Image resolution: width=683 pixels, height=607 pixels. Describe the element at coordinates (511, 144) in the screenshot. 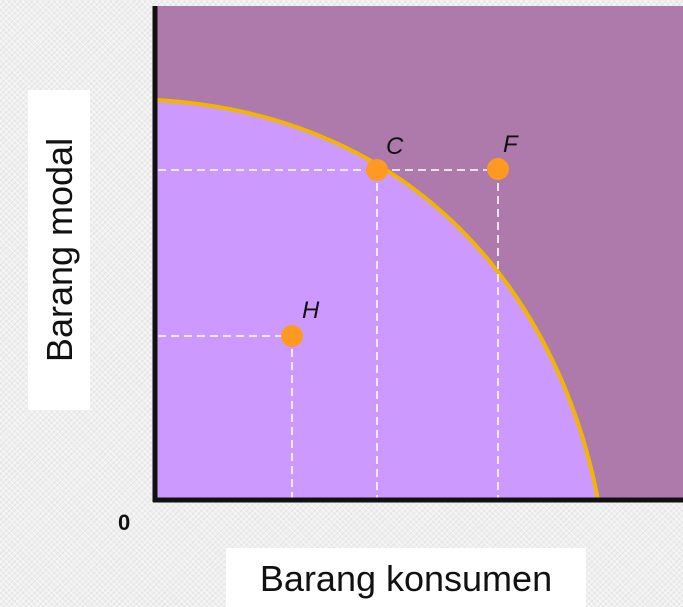

I see `point-f-label: F` at that location.